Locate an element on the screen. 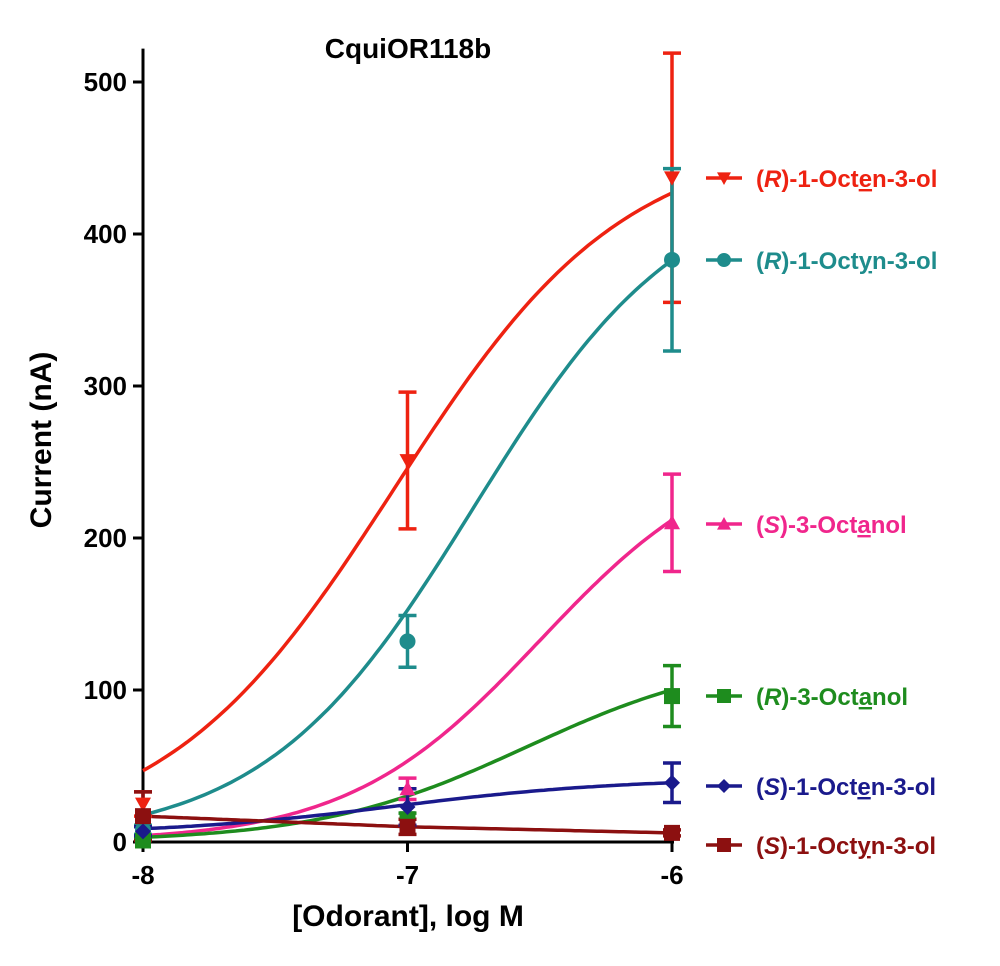 This screenshot has width=1000, height=966. chart-title: CquiOR118b is located at coordinates (408, 48).